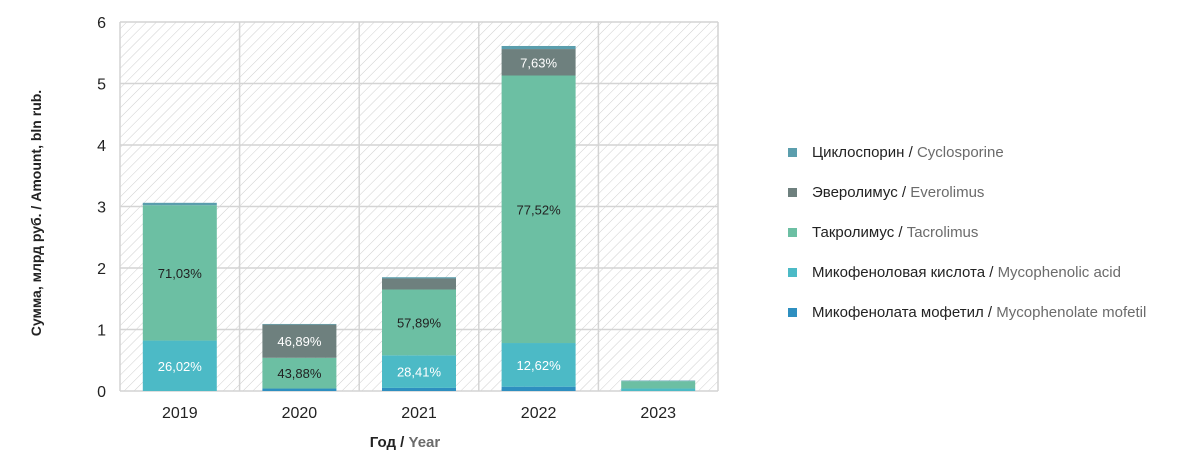 This screenshot has width=1200, height=461. I want to click on x-tick-label: 2021, so click(419, 413).